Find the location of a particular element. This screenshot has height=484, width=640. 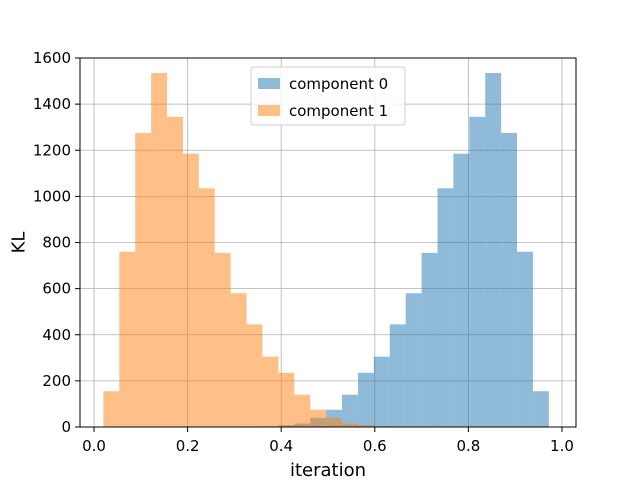

y-tick-label-3: 600 is located at coordinates (56, 289).